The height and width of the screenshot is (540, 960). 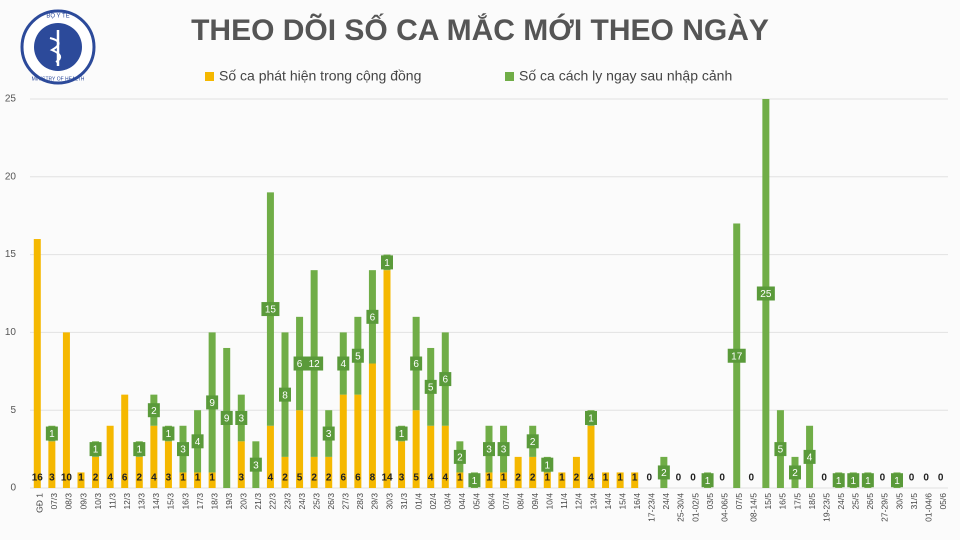 What do you see at coordinates (389, 501) in the screenshot?
I see `x-tick-label: 30/3` at bounding box center [389, 501].